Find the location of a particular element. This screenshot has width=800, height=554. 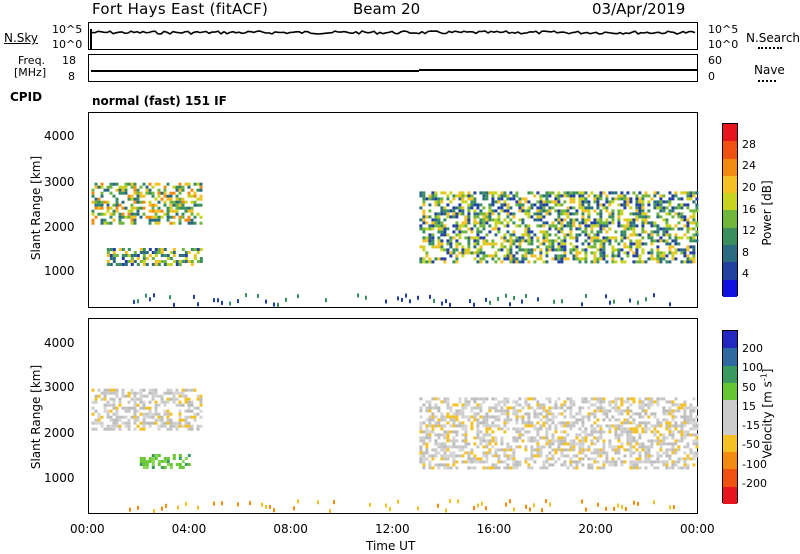

colorbar-segment is located at coordinates (730, 202).